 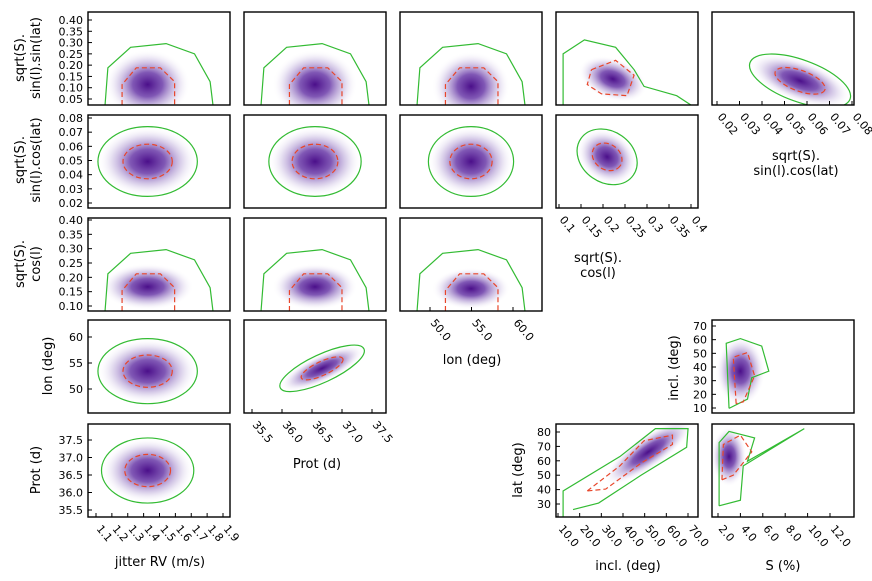 What do you see at coordinates (636, 227) in the screenshot?
I see `scosl-x-tick: 0.25` at bounding box center [636, 227].